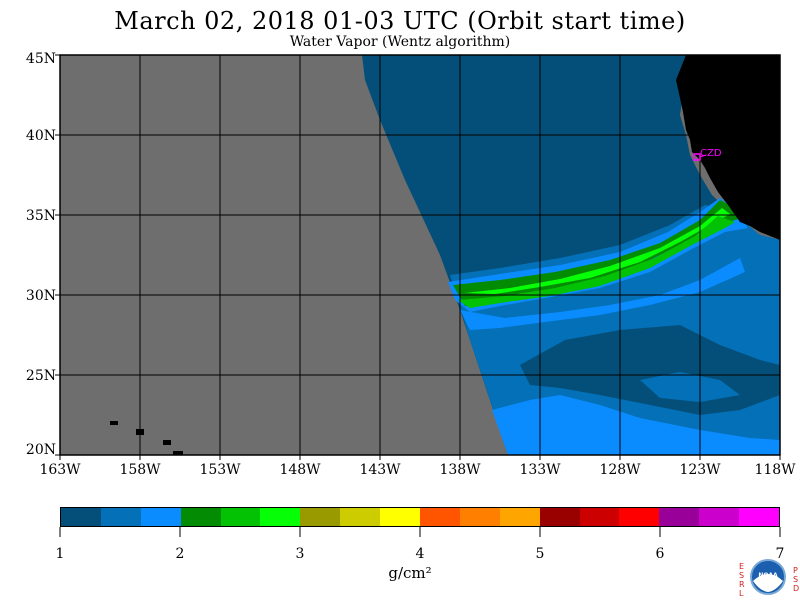  I want to click on x-label-148w: 148W, so click(300, 470).